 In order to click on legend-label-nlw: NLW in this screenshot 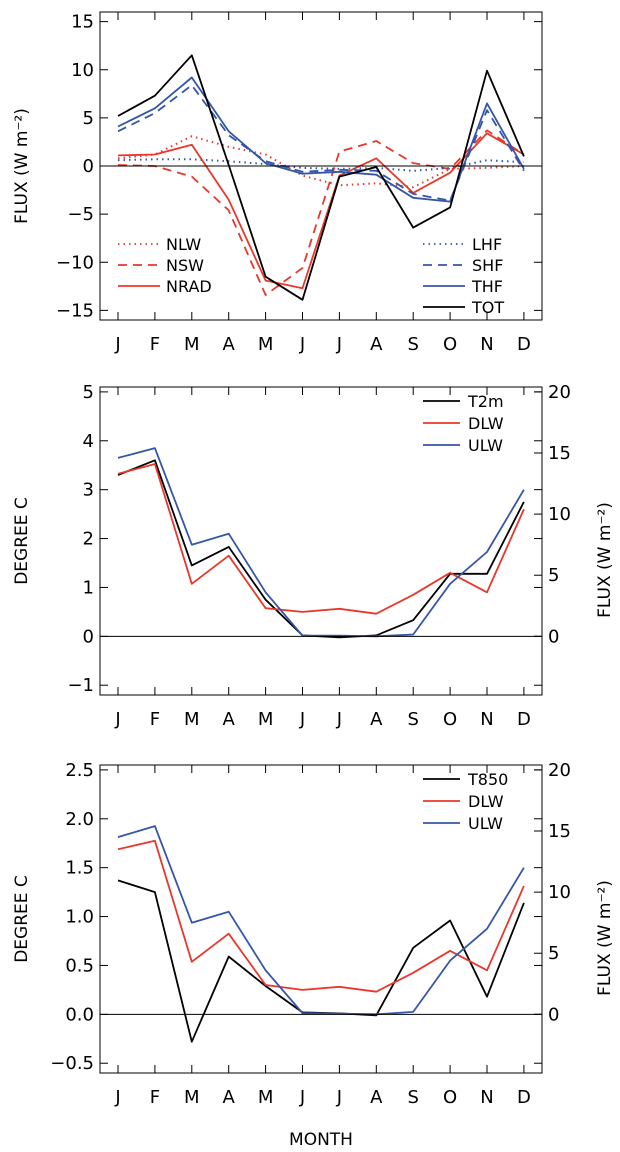, I will do `click(183, 244)`.